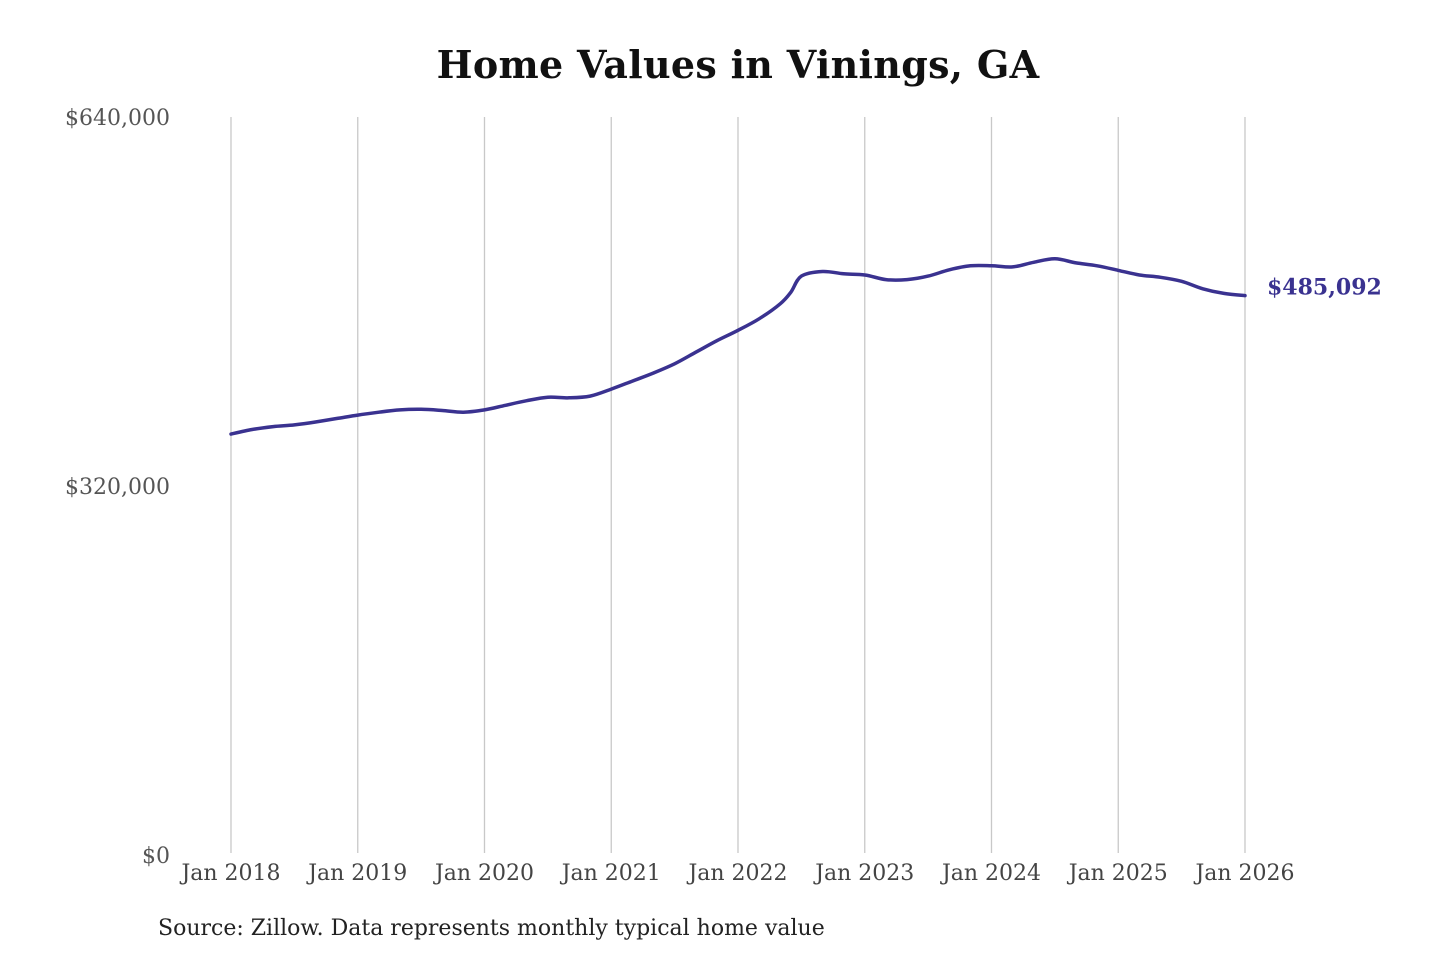 This screenshot has height=960, width=1440. What do you see at coordinates (483, 873) in the screenshot?
I see `x-tick-label: Jan 2020` at bounding box center [483, 873].